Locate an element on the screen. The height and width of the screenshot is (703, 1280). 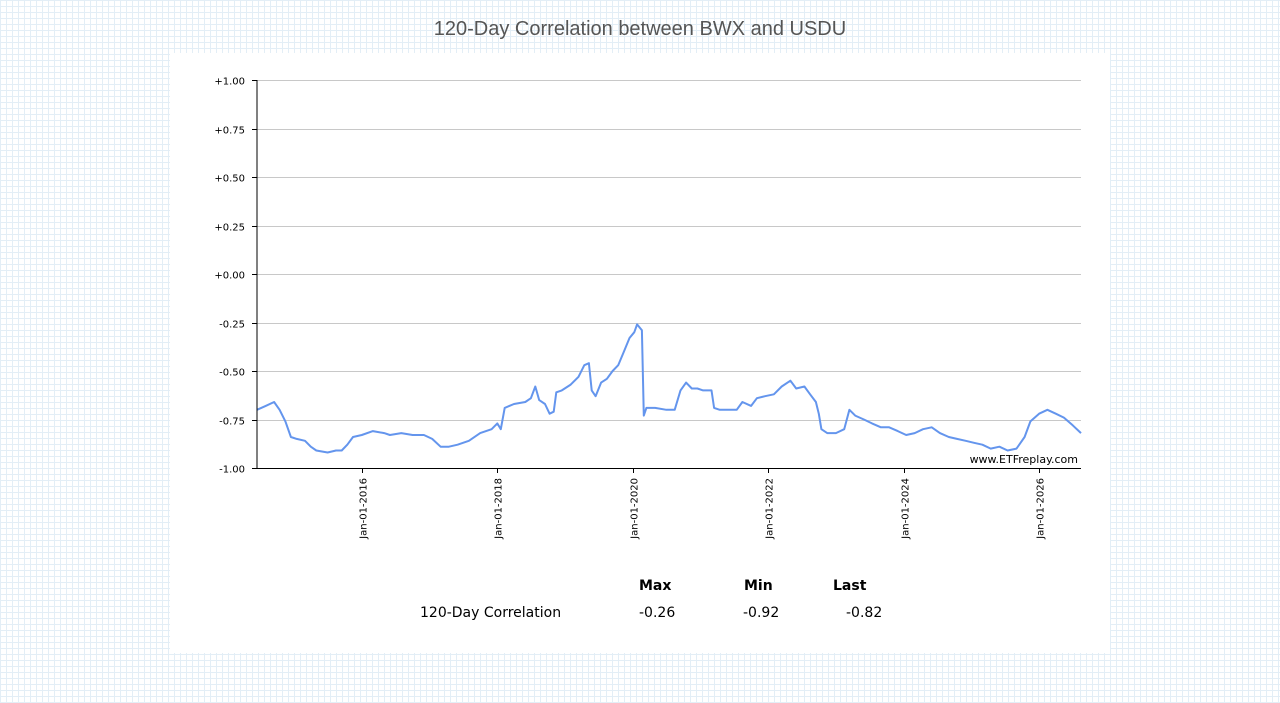
series-line is located at coordinates (669, 388).